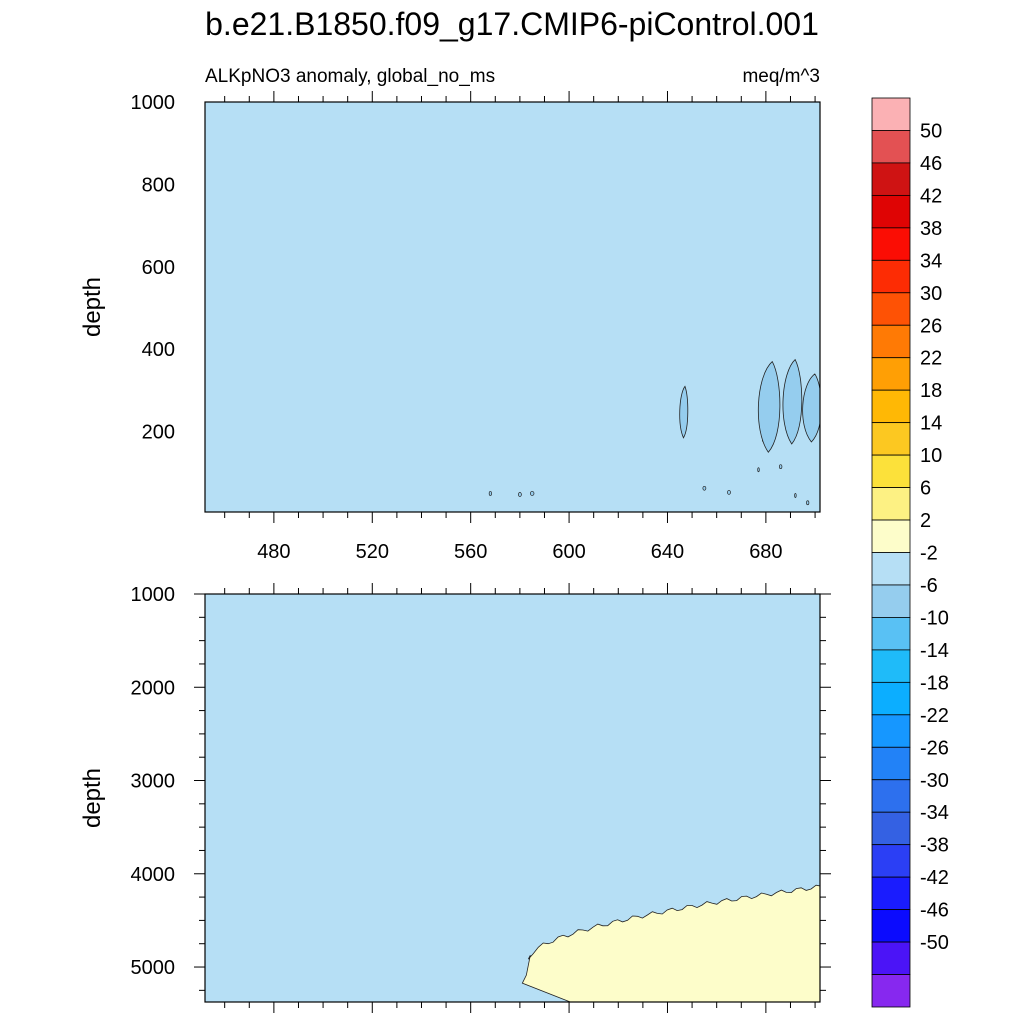  Describe the element at coordinates (934, 748) in the screenshot. I see `colorbar-label: -26` at that location.